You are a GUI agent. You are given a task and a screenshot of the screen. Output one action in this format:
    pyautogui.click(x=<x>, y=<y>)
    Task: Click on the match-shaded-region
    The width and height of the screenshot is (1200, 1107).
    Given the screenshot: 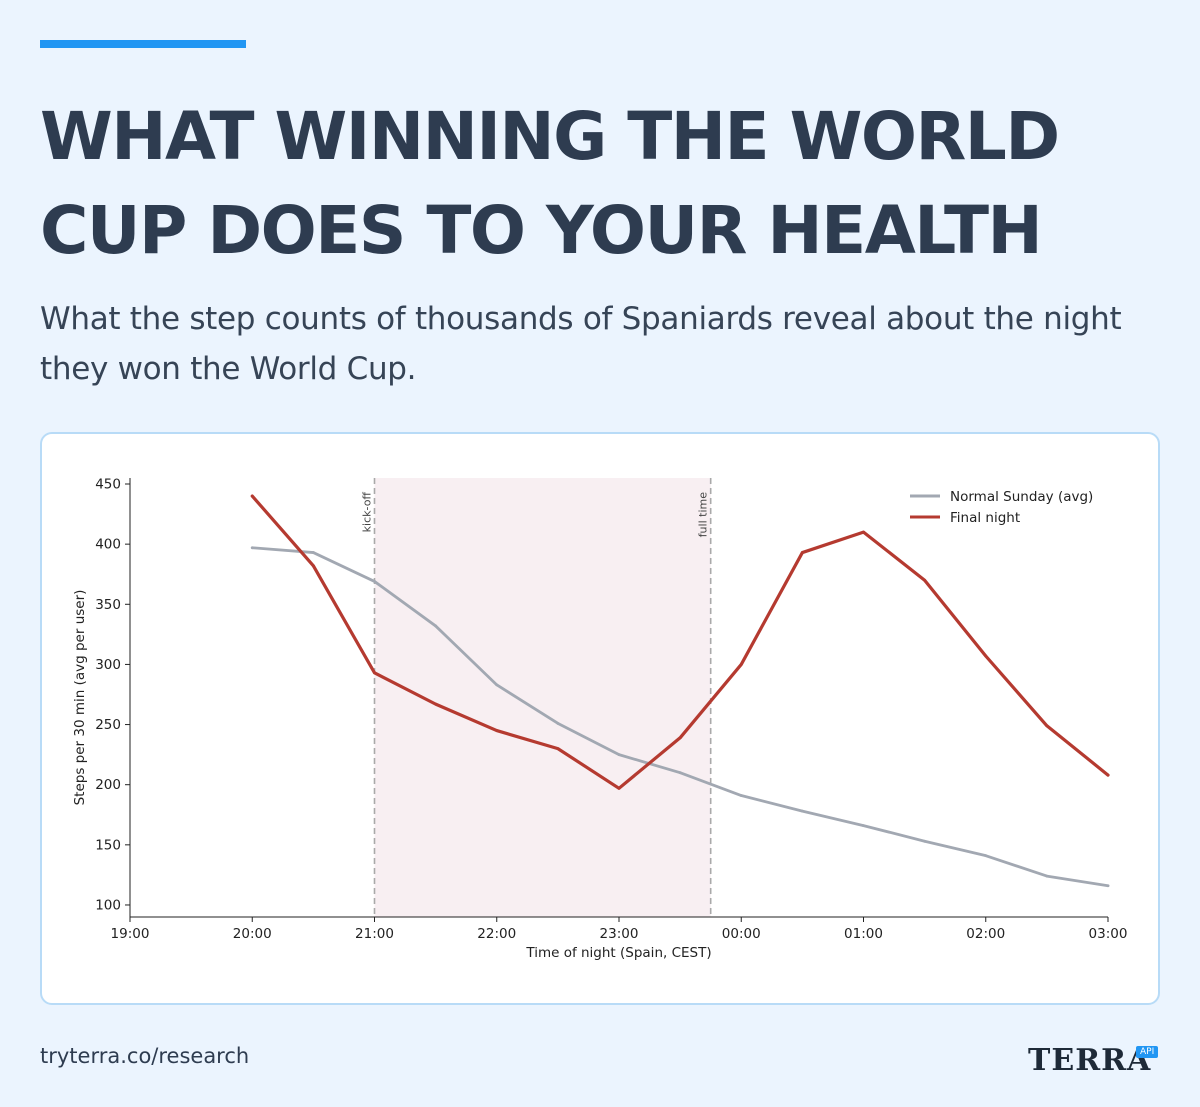 What is the action you would take?
    pyautogui.click(x=542, y=697)
    